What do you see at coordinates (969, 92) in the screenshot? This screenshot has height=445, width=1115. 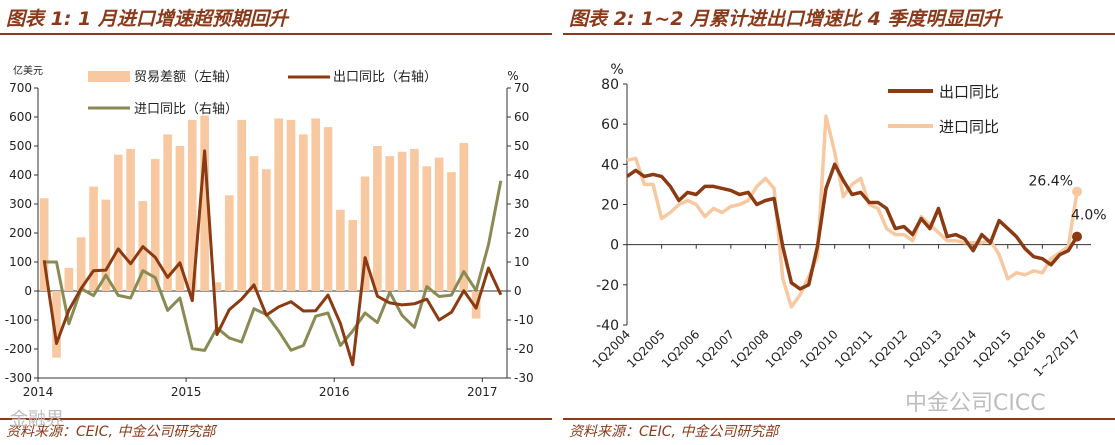 I see `legend-label-export: 出口同比` at bounding box center [969, 92].